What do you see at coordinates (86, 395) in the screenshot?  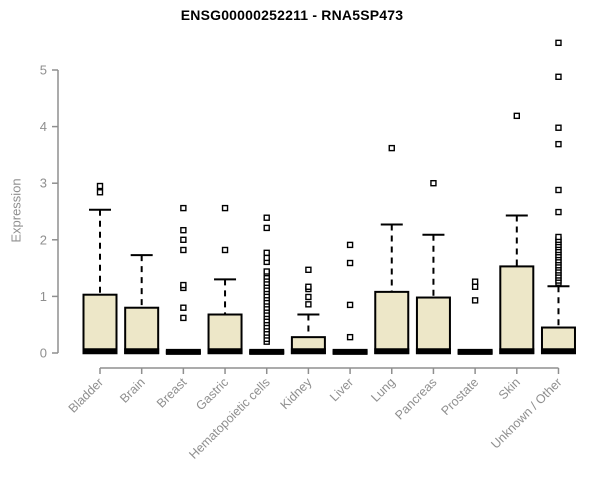 I see `x-tick-label: Bladder` at bounding box center [86, 395].